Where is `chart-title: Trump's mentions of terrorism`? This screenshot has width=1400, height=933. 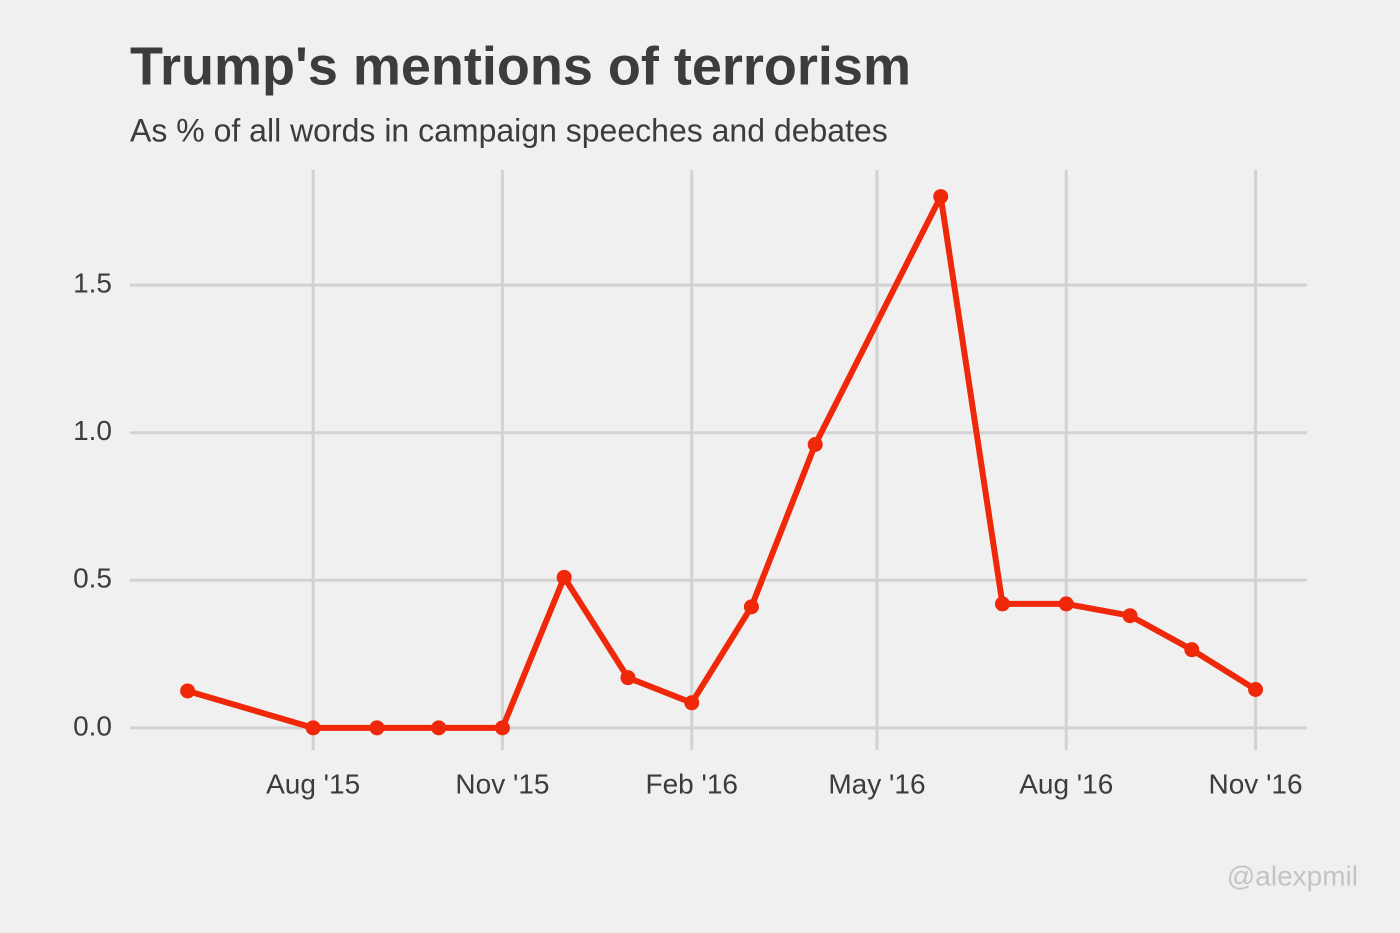
chart-title: Trump's mentions of terrorism is located at coordinates (520, 66).